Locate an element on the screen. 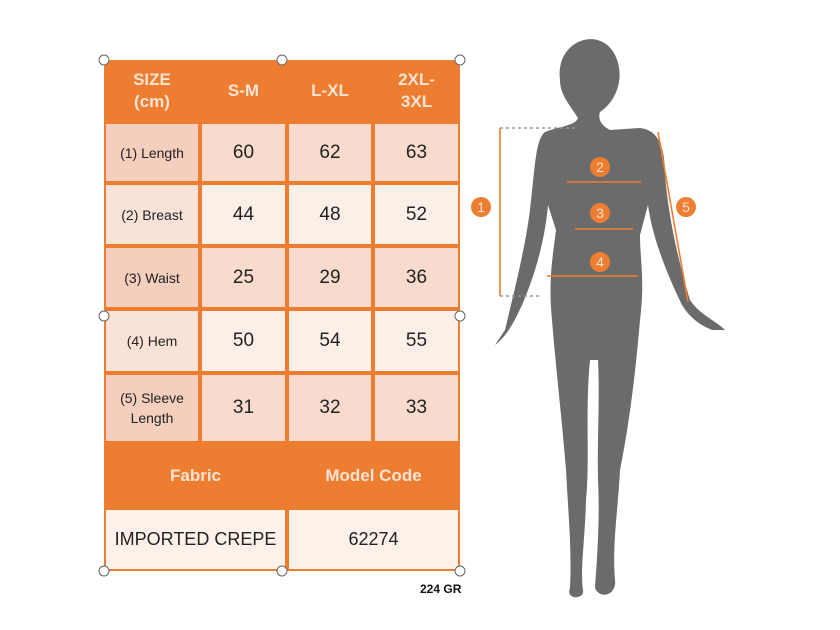  column-header: SIZE (cm) is located at coordinates (152, 90).